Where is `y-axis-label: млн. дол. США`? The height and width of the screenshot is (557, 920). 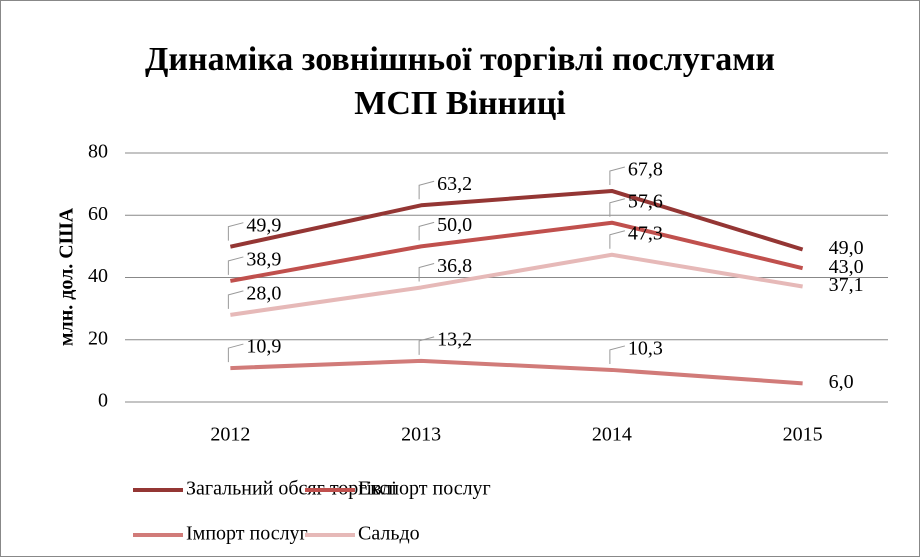
y-axis-label: млн. дол. США is located at coordinates (67, 276).